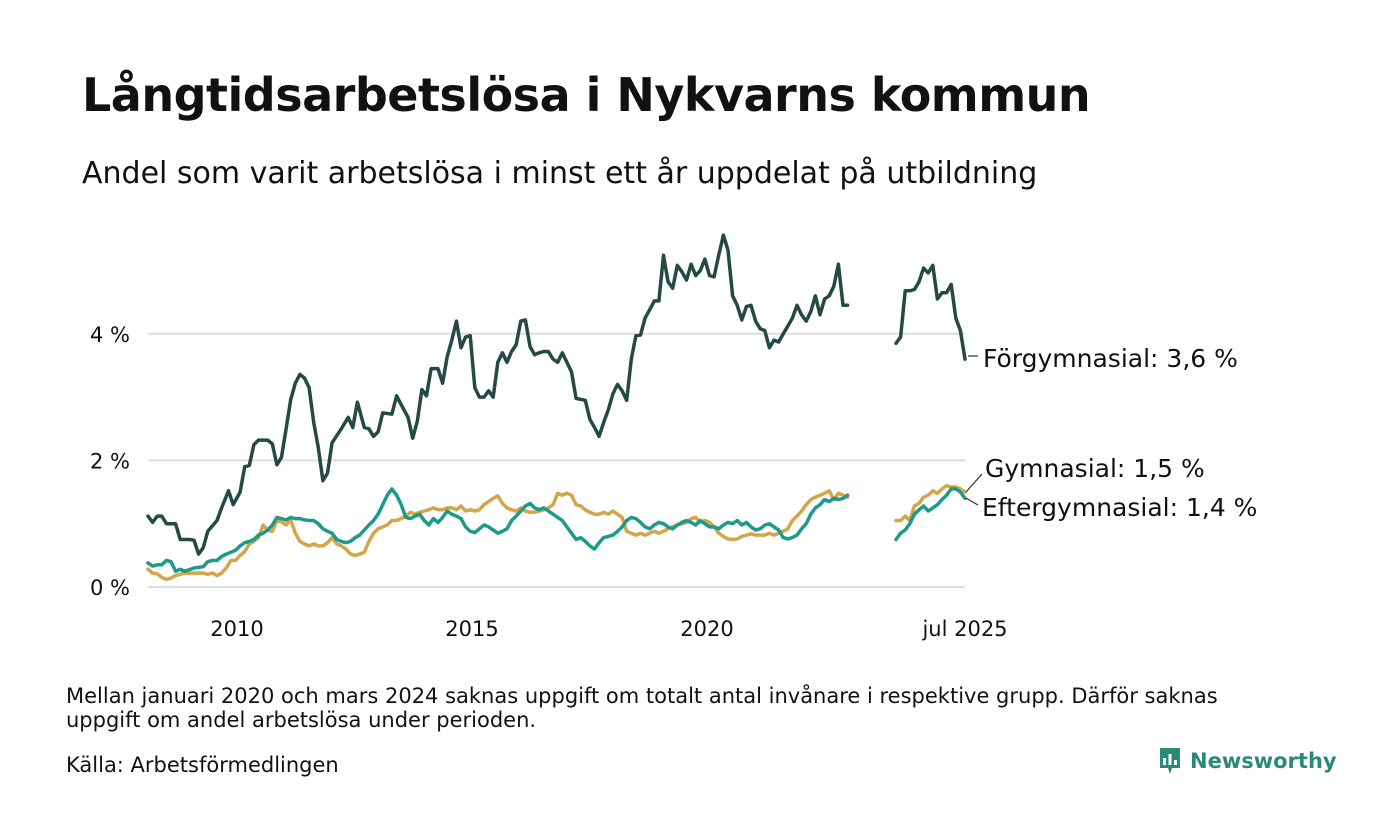  What do you see at coordinates (1095, 468) in the screenshot?
I see `series-label-gymnasial: Gymnasial: 1,5 %` at bounding box center [1095, 468].